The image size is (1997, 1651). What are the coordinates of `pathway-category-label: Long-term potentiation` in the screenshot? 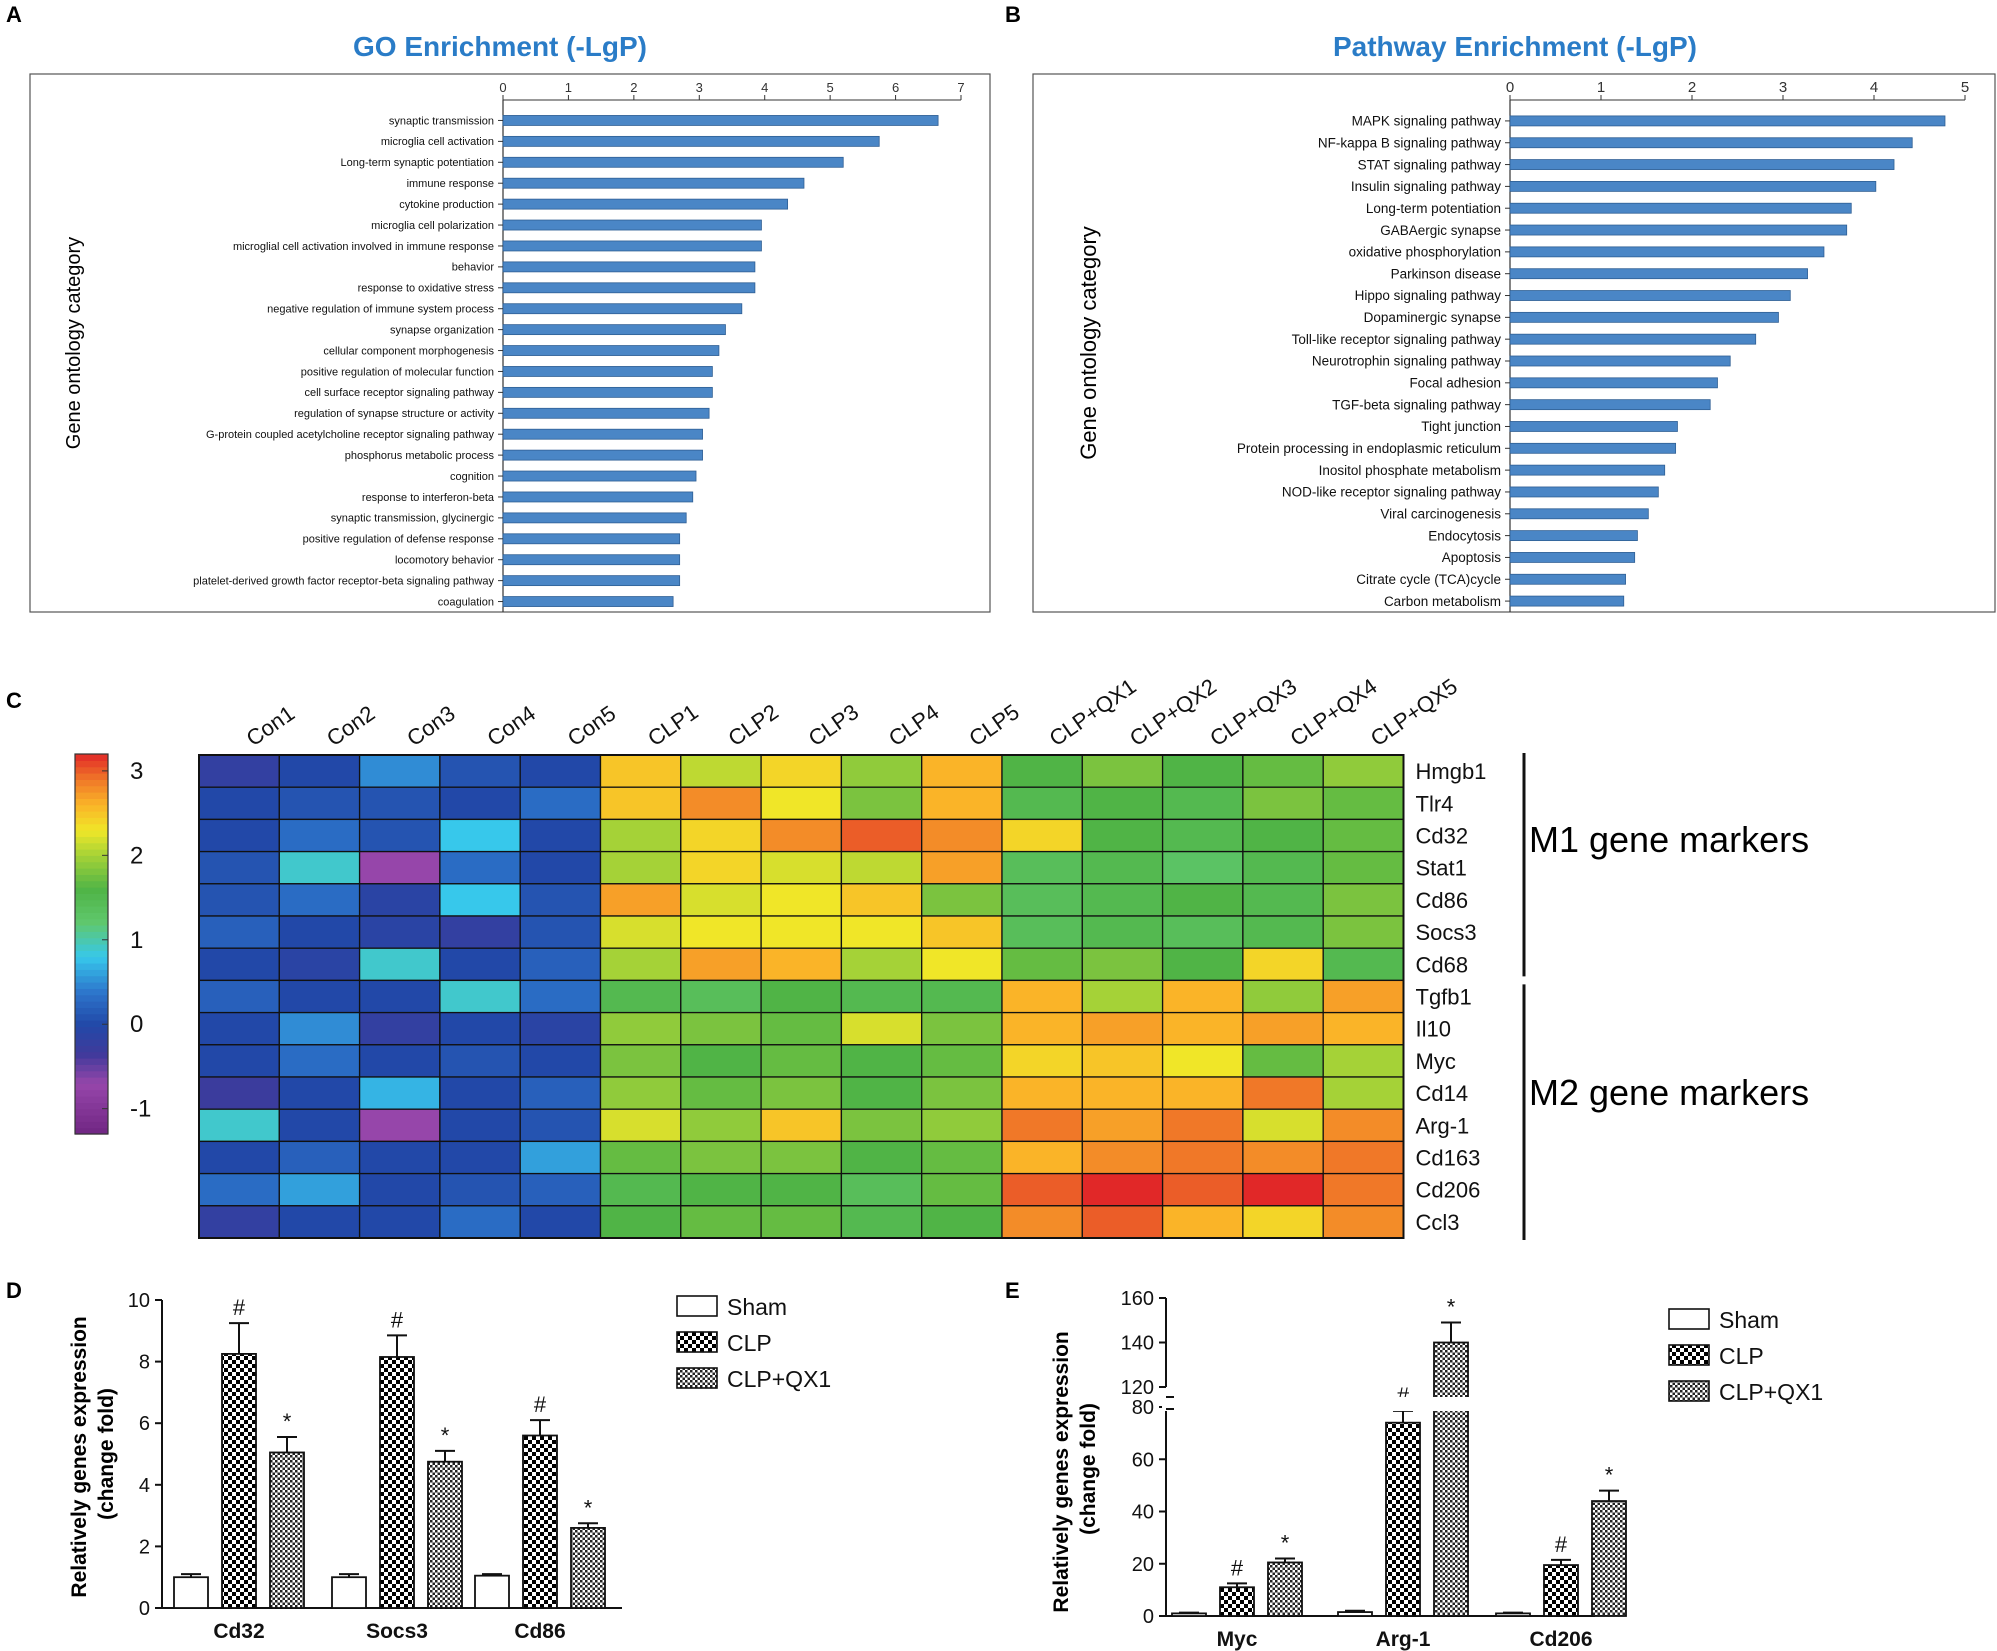 It's located at (1433, 208).